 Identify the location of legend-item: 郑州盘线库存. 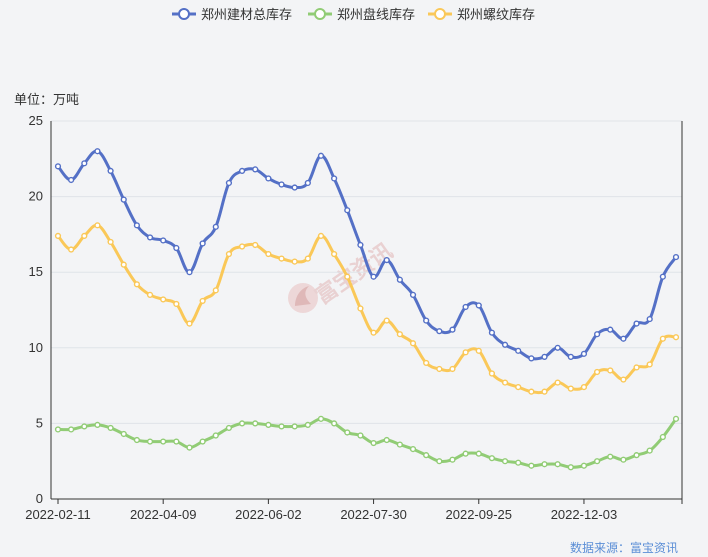
(361, 14).